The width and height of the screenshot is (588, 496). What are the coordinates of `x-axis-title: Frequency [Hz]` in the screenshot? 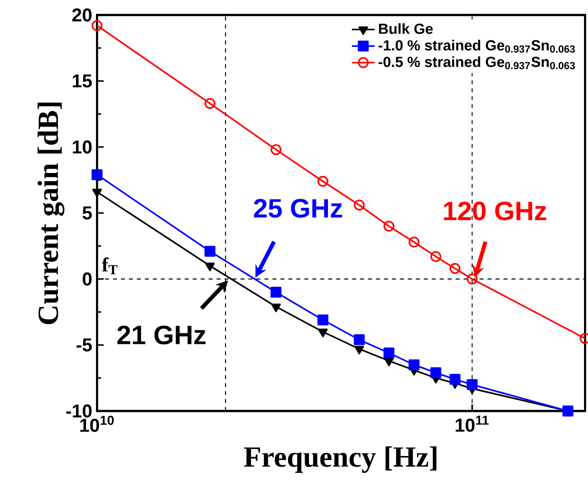 It's located at (340, 459).